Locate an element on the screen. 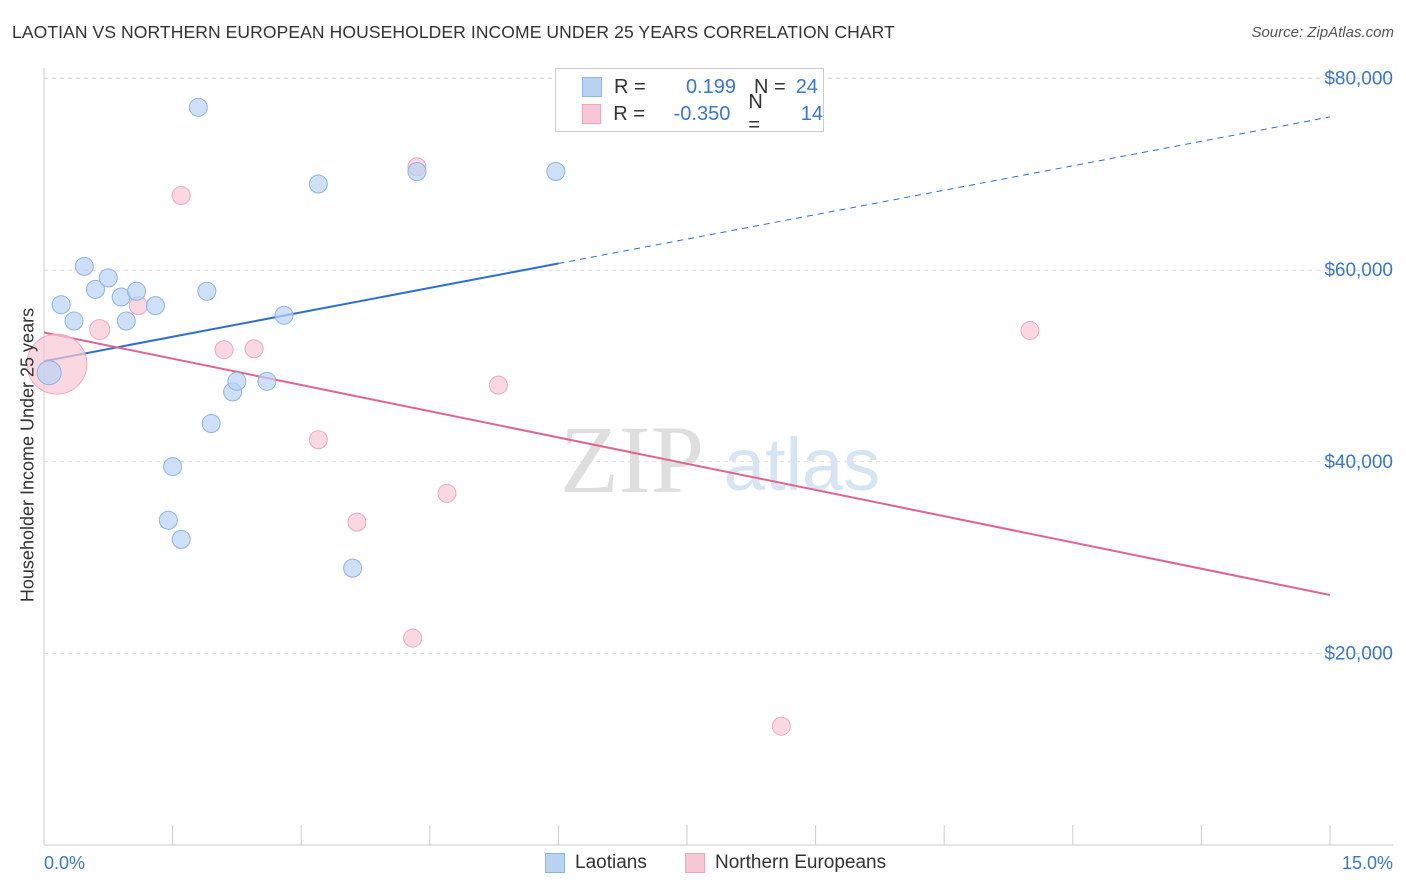  y-tick-label: $80,000 is located at coordinates (1358, 79).